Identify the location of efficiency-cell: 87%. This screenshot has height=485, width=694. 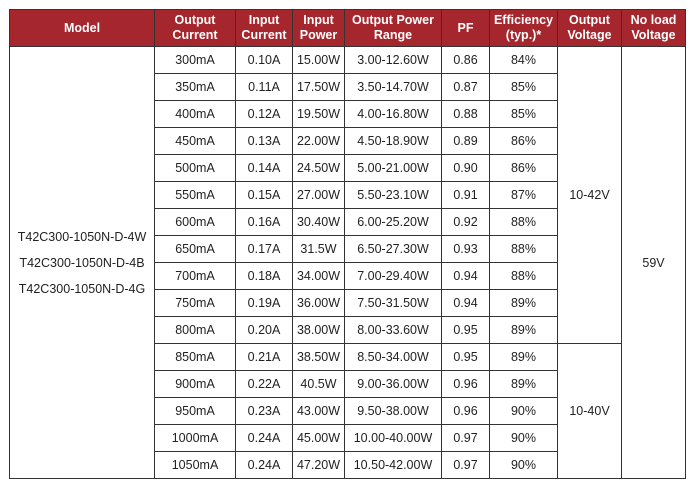
(523, 195).